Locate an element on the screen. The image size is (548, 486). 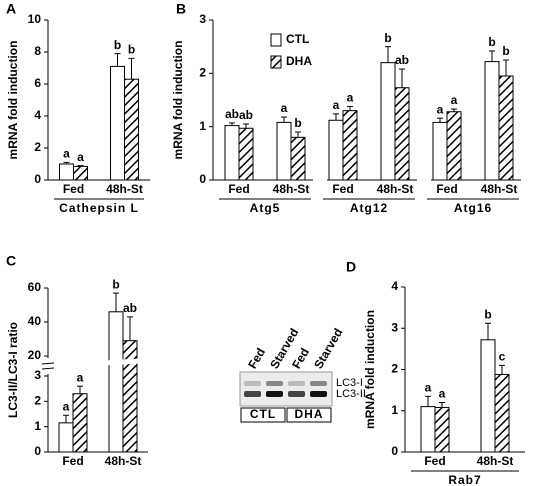
group-label: Atg16 is located at coordinates (473, 208).